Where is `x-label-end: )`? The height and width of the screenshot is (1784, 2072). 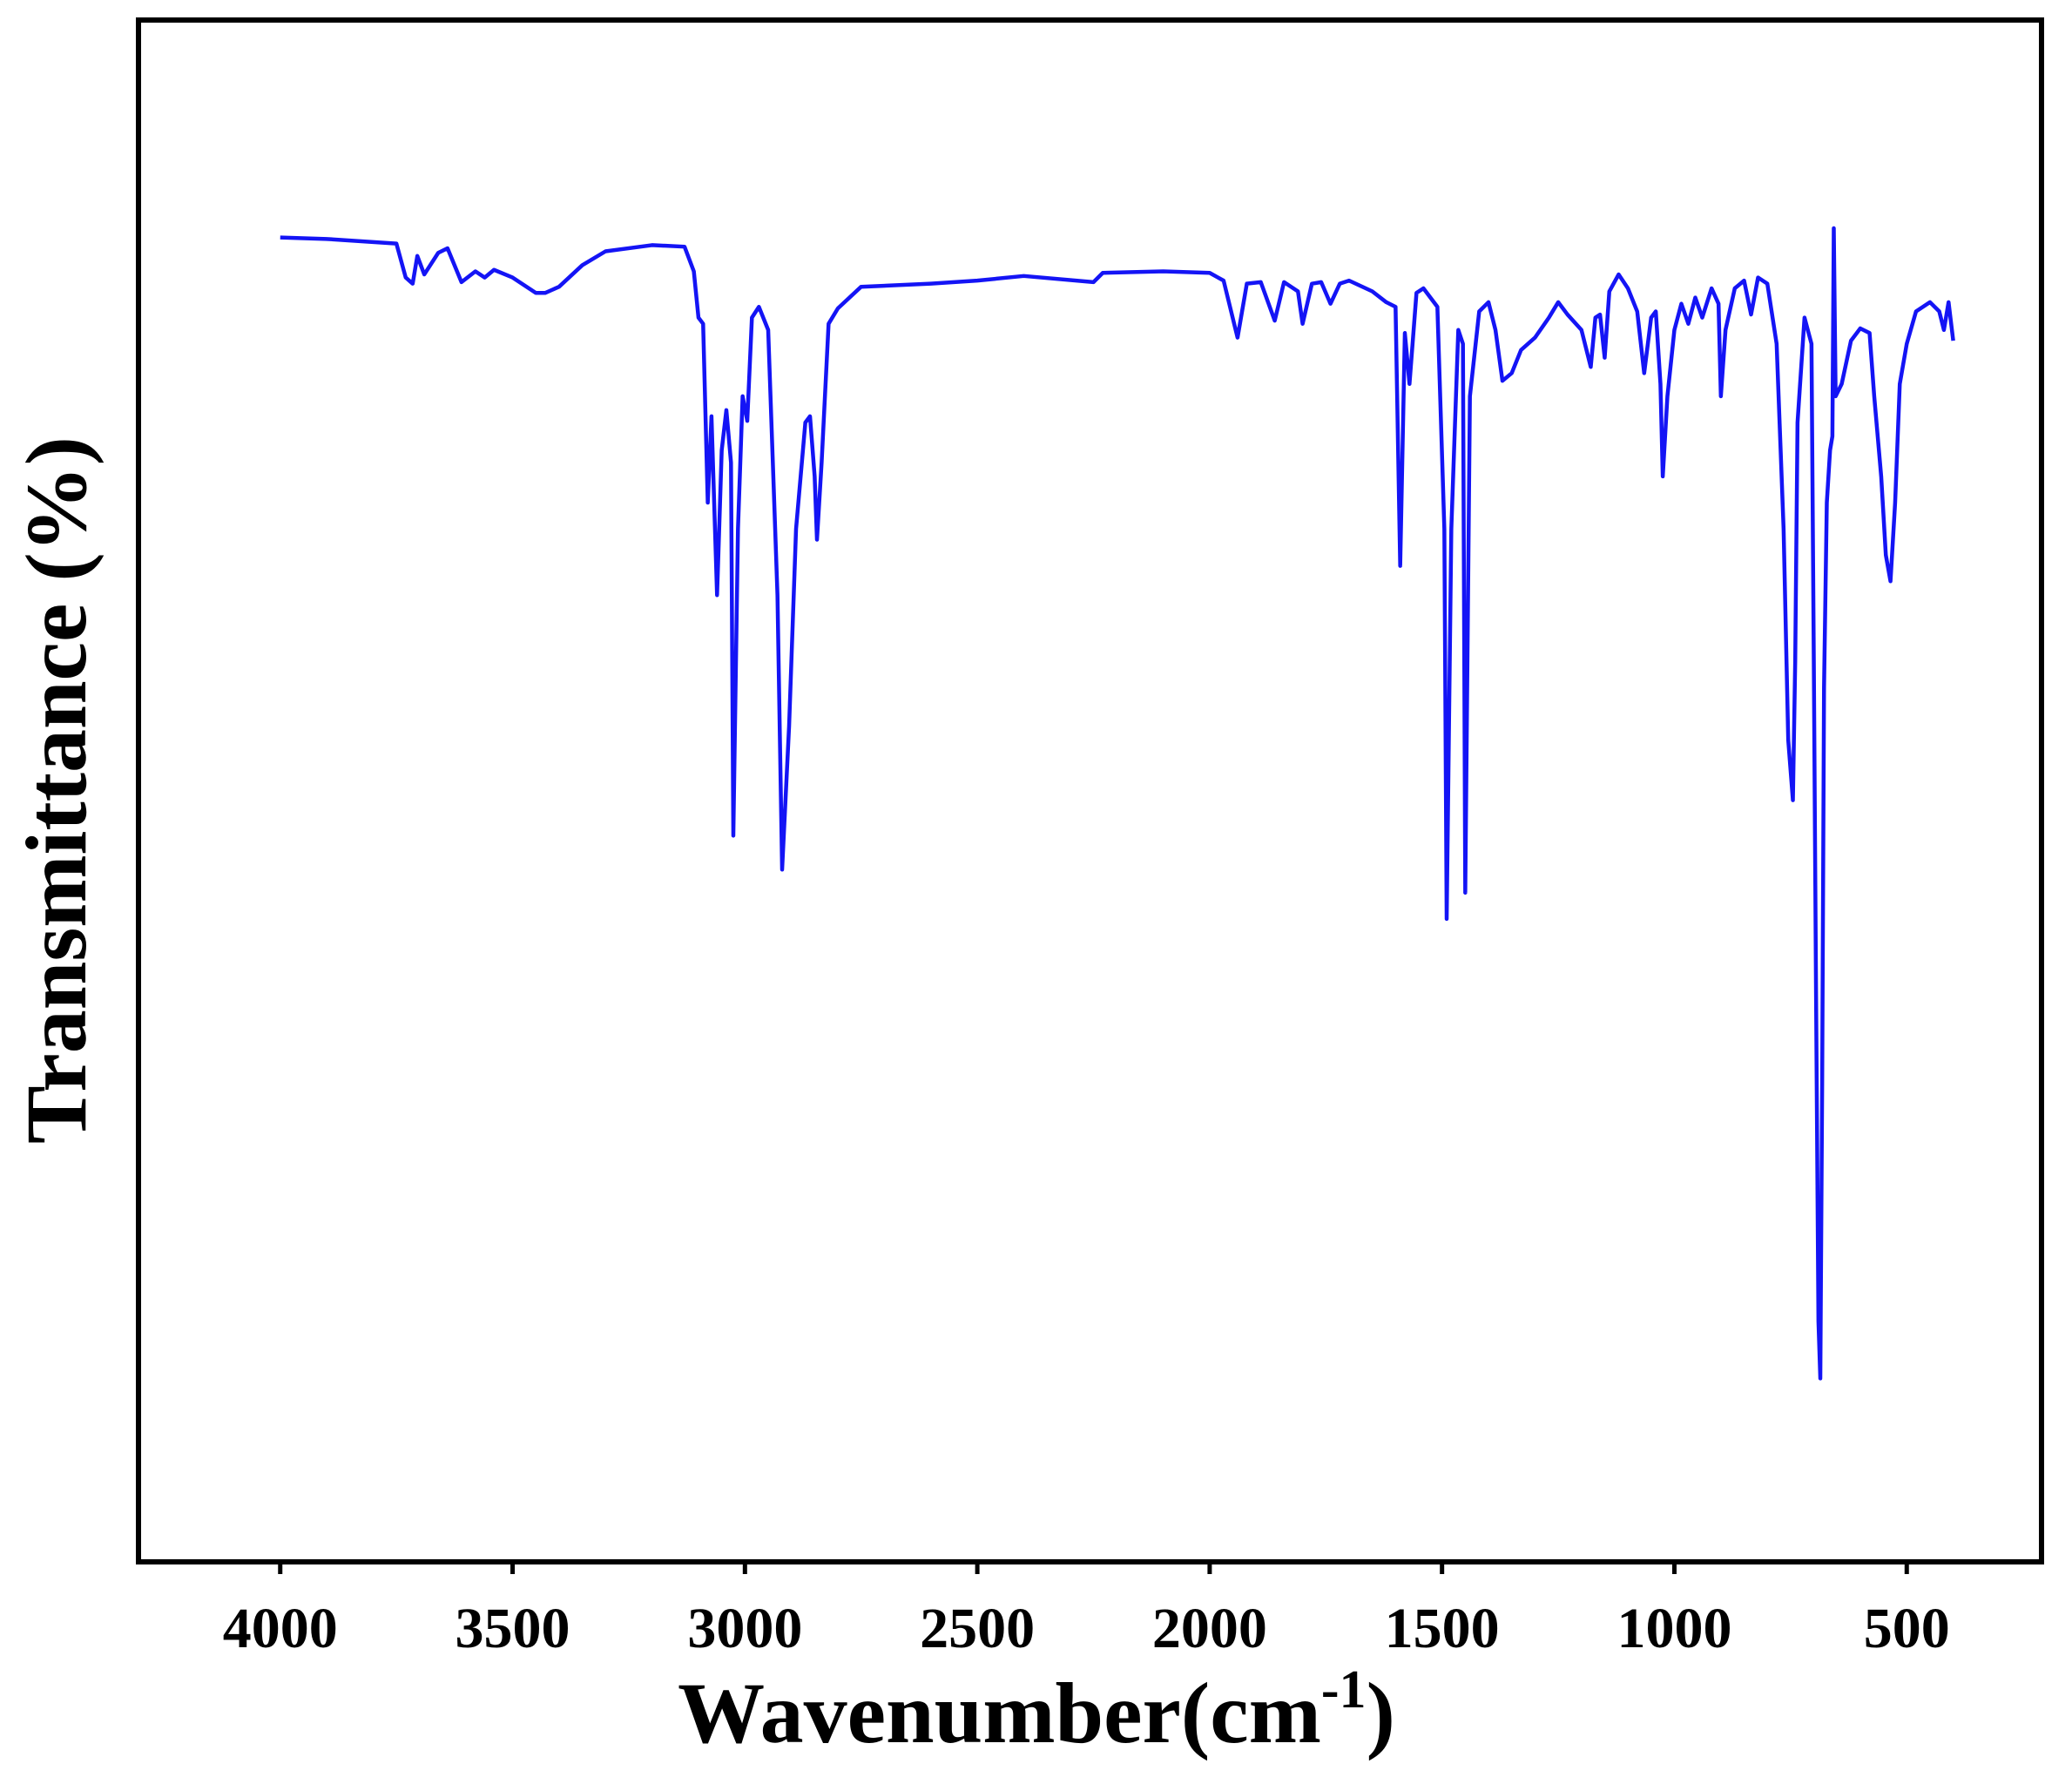
x-label-end: ) is located at coordinates (1381, 1713).